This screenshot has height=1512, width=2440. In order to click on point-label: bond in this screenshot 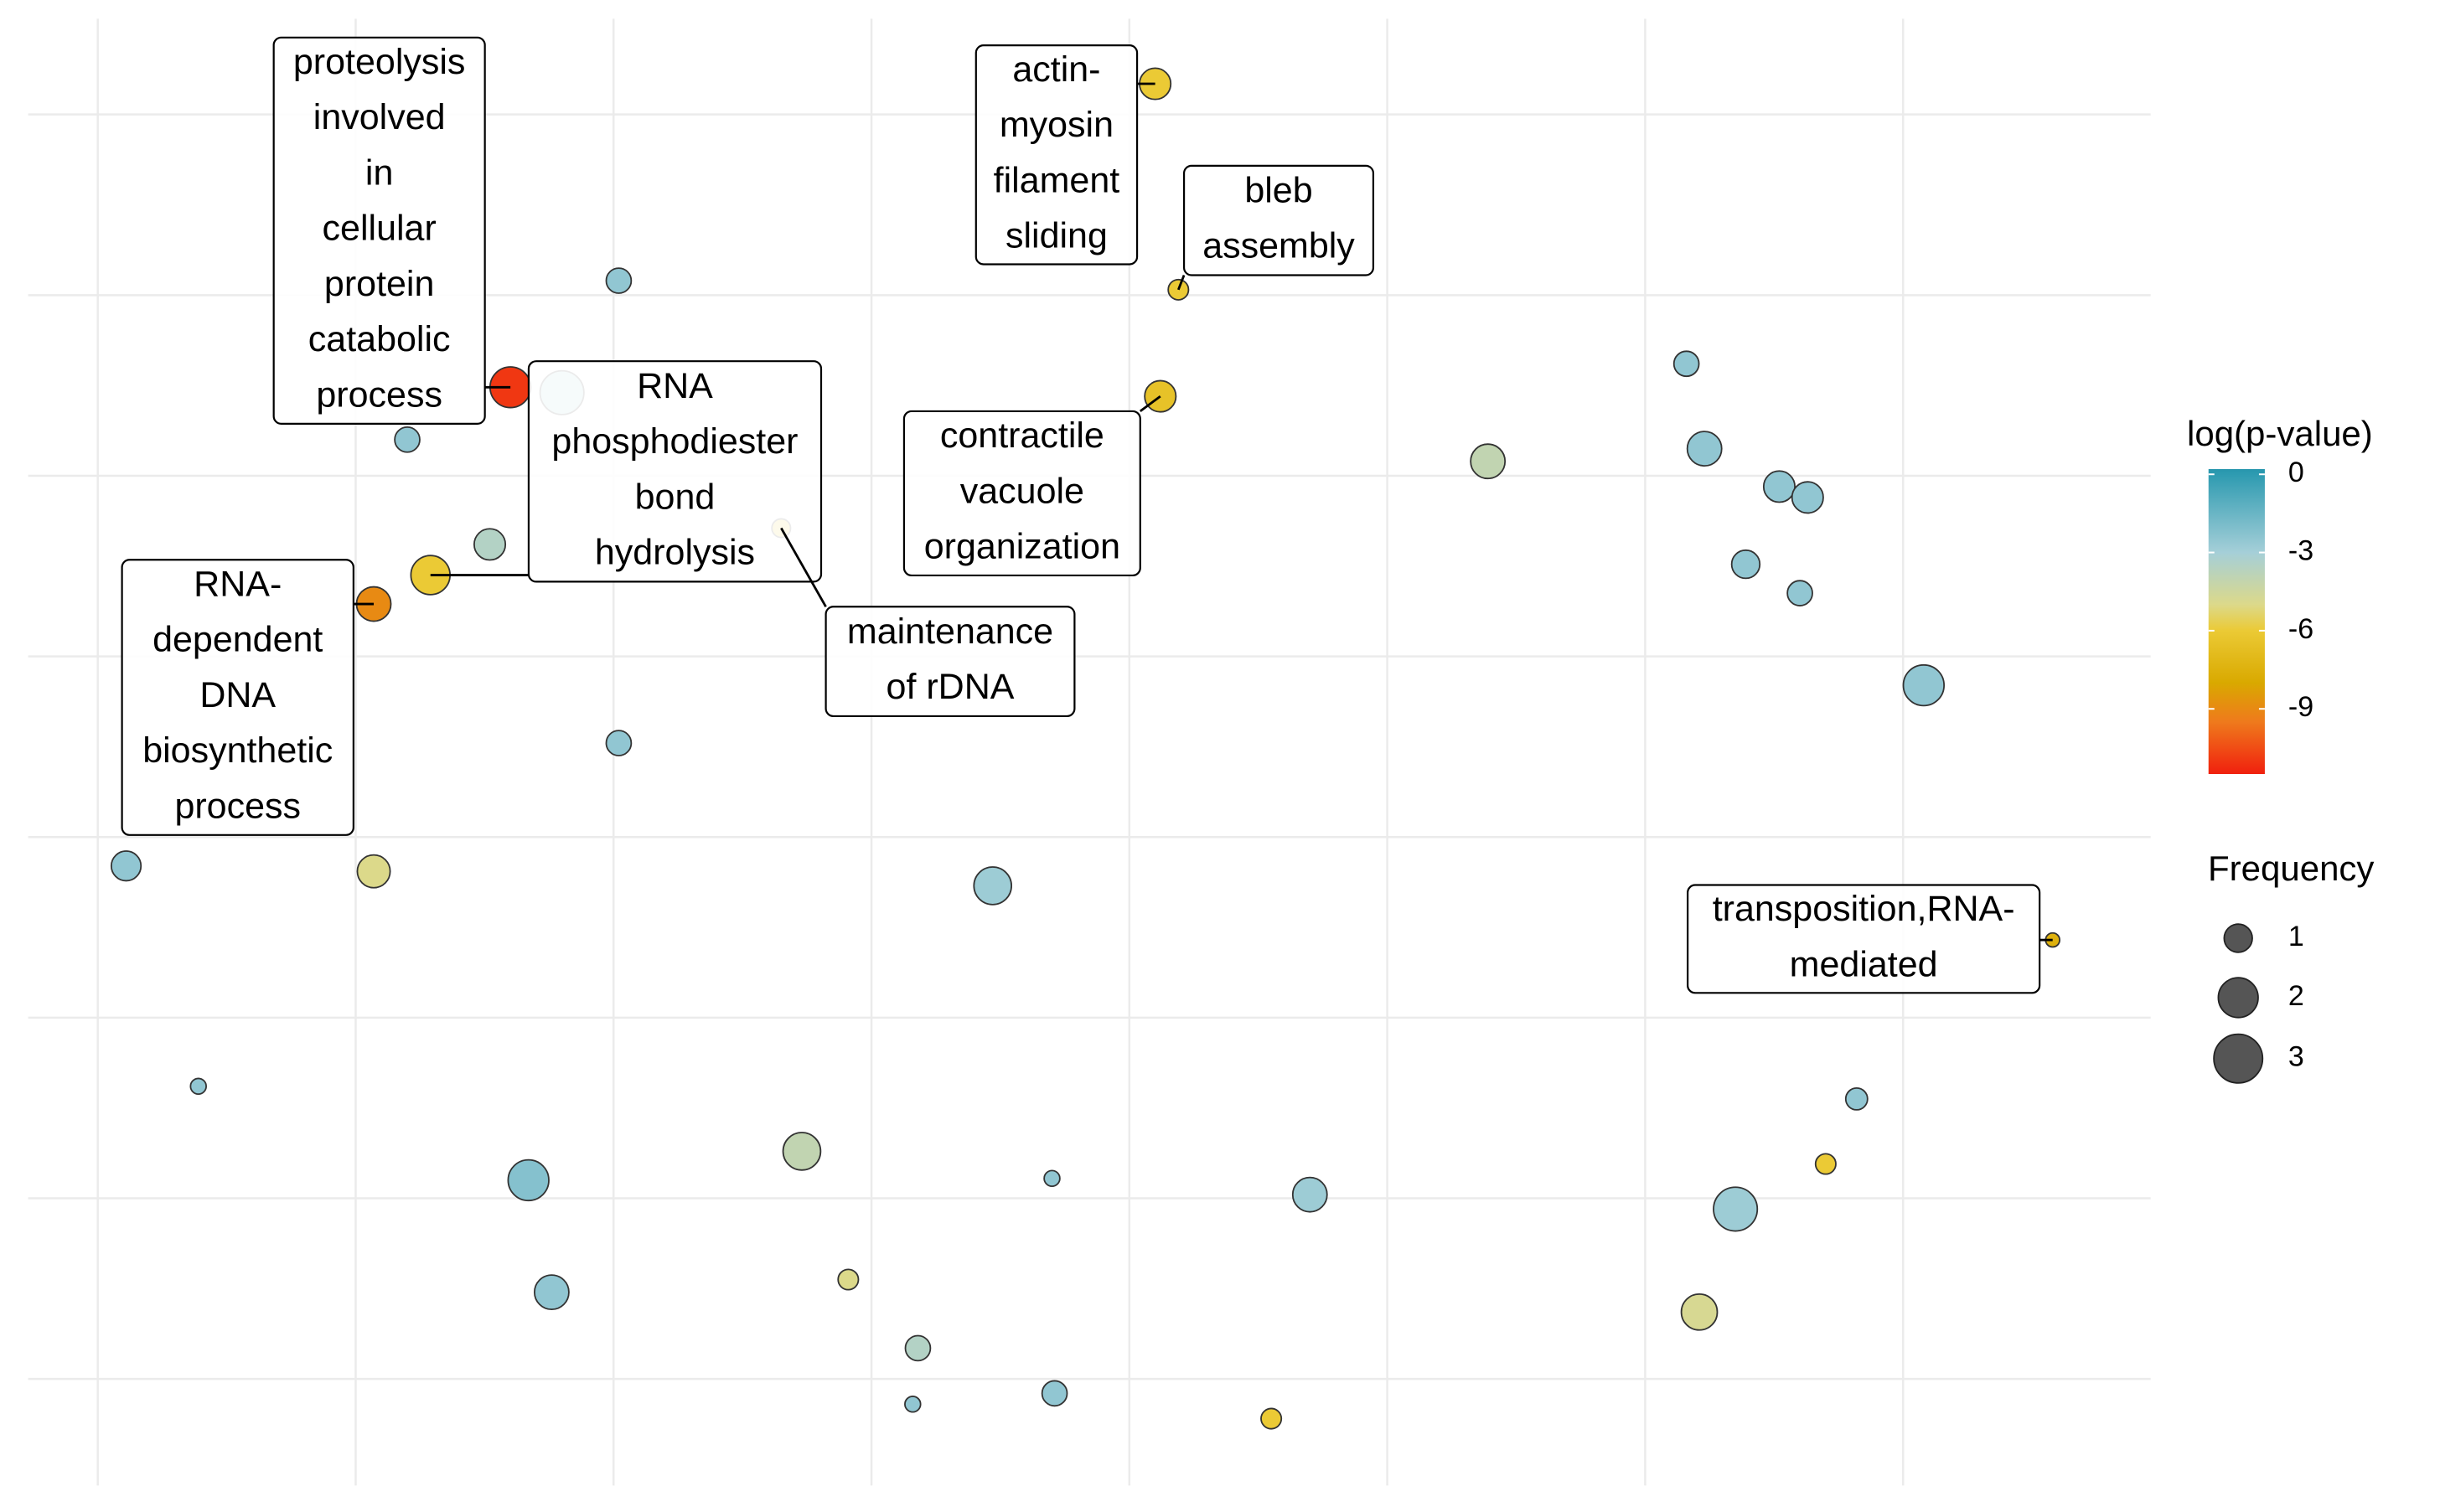, I will do `click(676, 497)`.